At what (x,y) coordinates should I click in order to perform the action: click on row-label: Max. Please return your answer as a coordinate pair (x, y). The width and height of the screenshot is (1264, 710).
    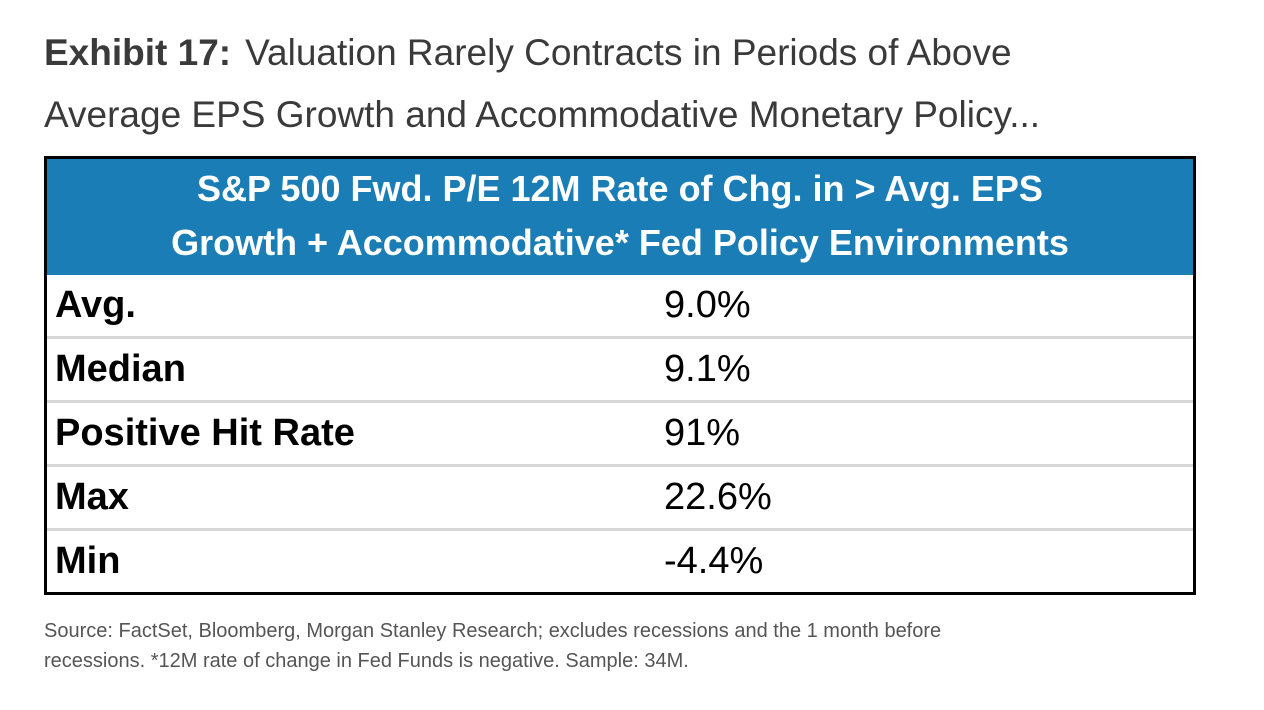
    Looking at the image, I should click on (92, 497).